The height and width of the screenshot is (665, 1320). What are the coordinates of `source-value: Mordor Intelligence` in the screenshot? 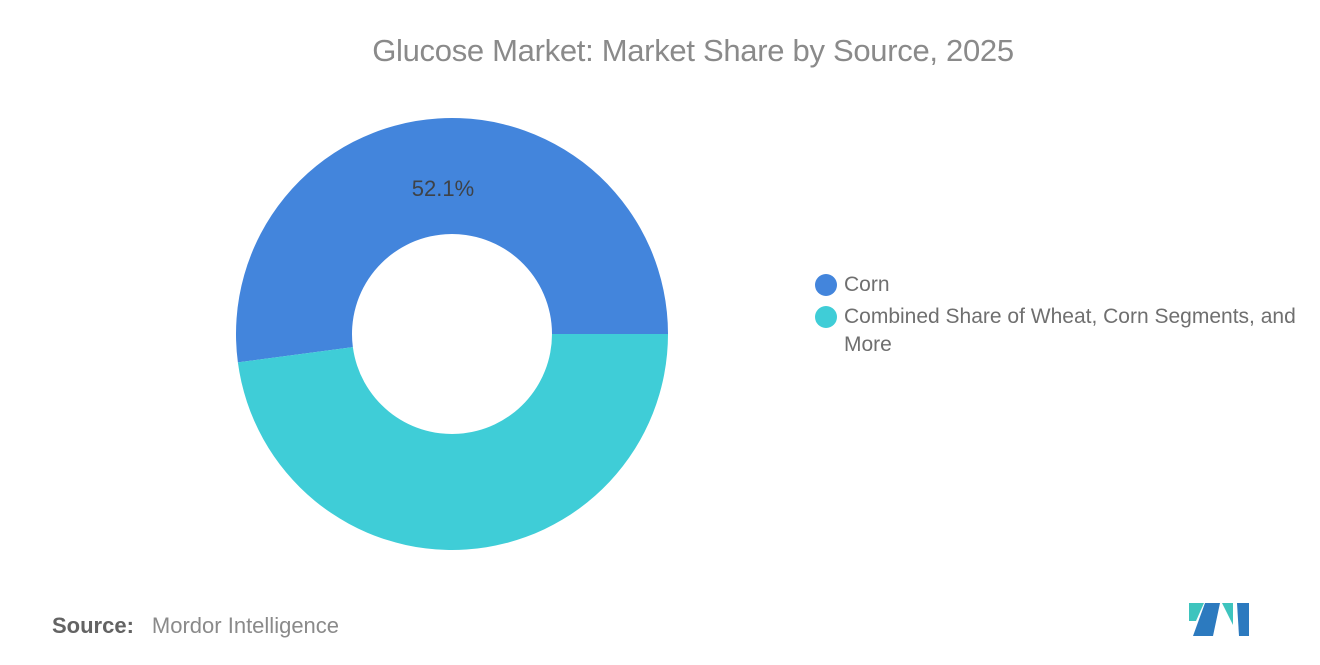 It's located at (245, 625).